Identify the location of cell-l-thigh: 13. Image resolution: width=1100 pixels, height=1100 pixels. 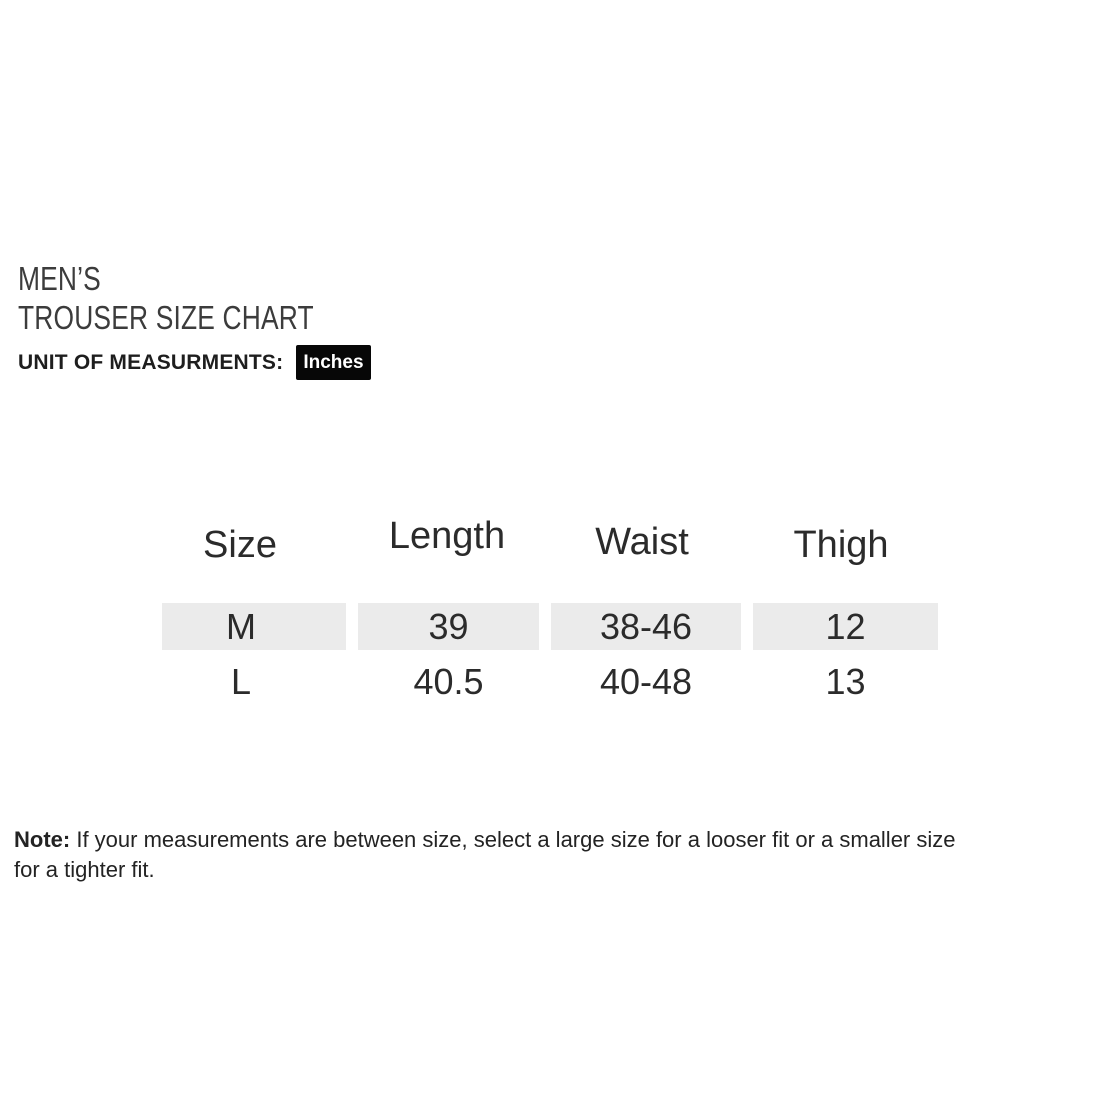
(845, 681).